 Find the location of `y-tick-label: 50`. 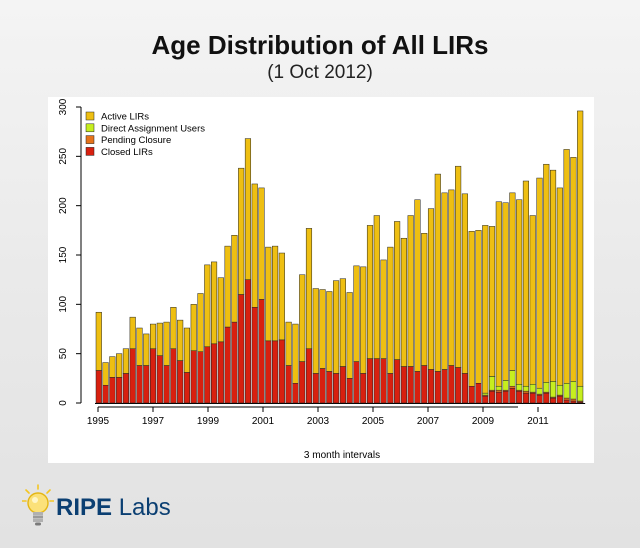

y-tick-label: 50 is located at coordinates (63, 354).